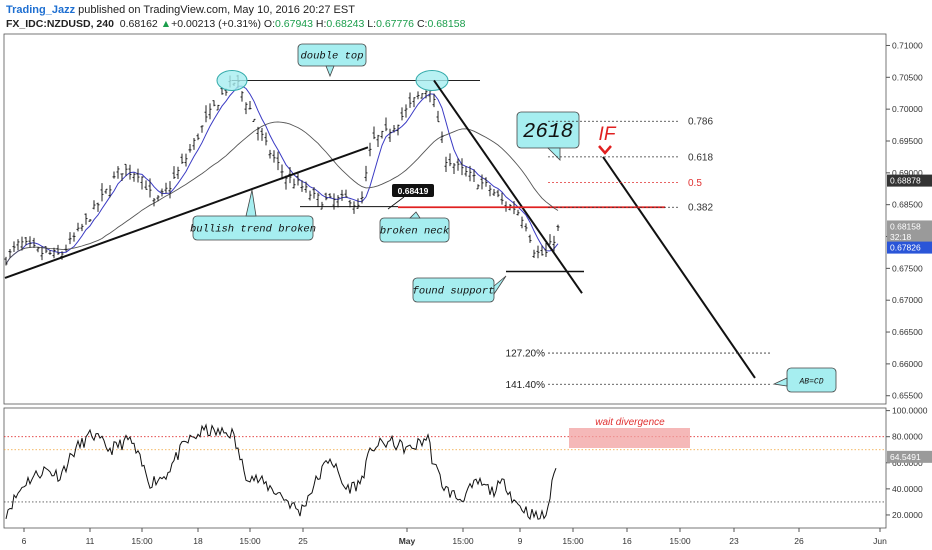 Image resolution: width=932 pixels, height=550 pixels. I want to click on if-label: IF, so click(608, 134).